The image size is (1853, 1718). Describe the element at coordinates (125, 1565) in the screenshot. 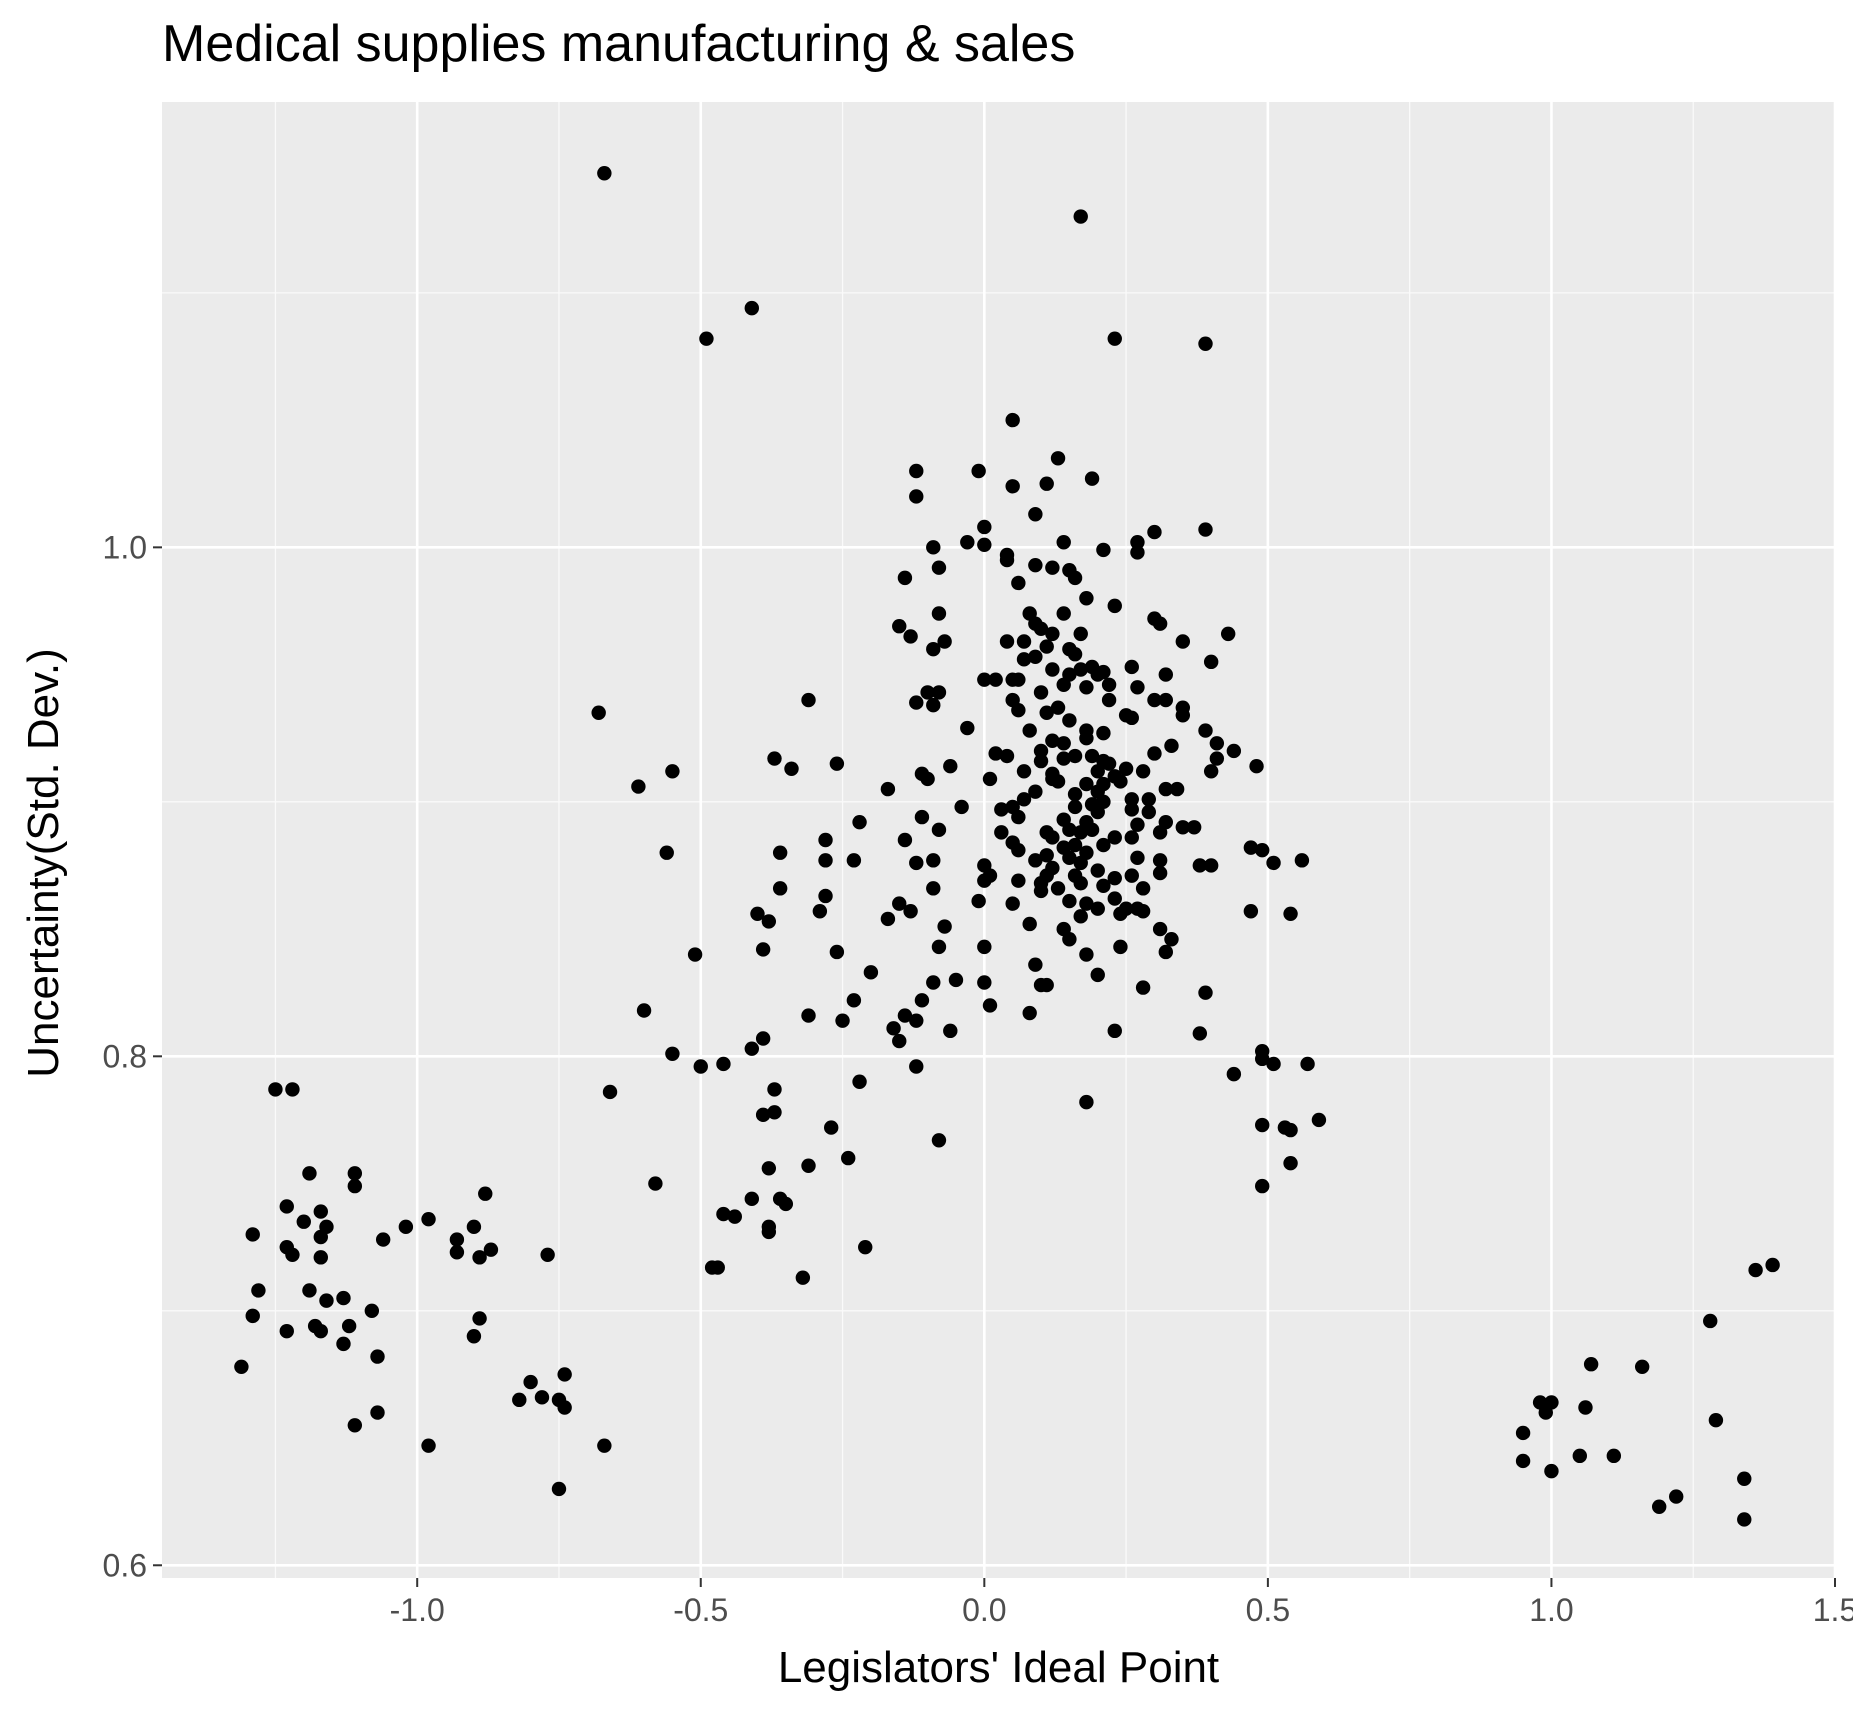

I see `y-tick-label: 0.6` at that location.